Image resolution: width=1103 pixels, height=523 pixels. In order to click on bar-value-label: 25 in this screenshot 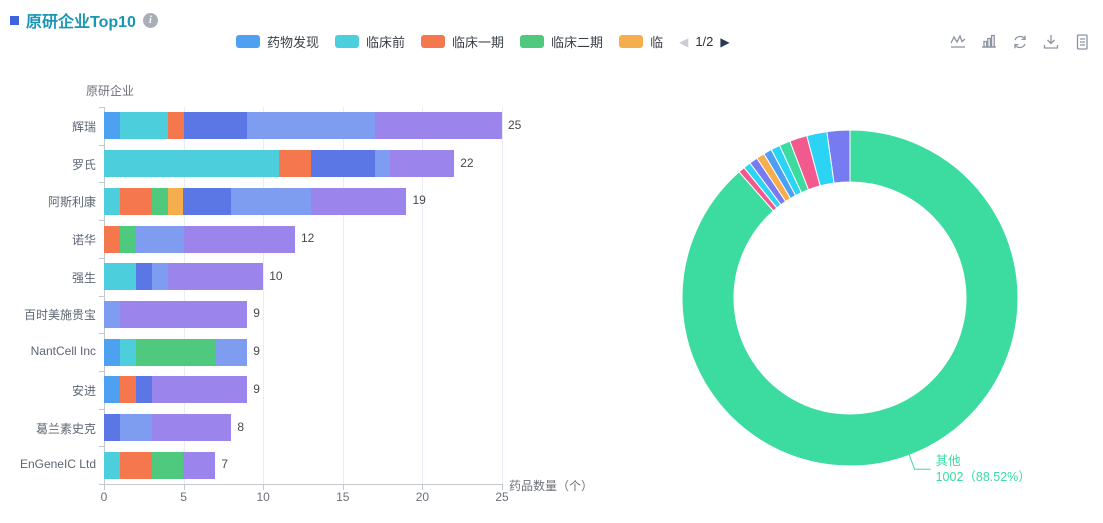, I will do `click(515, 124)`.